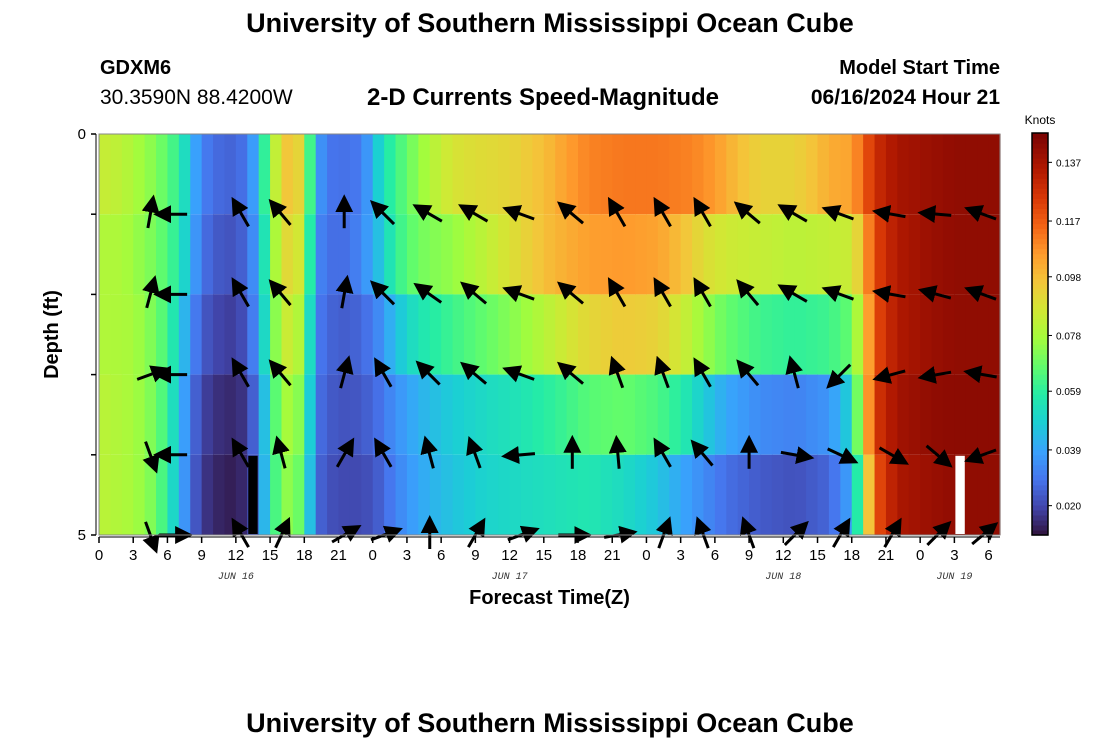 The width and height of the screenshot is (1100, 750). I want to click on x-tick-label: 9, so click(749, 555).